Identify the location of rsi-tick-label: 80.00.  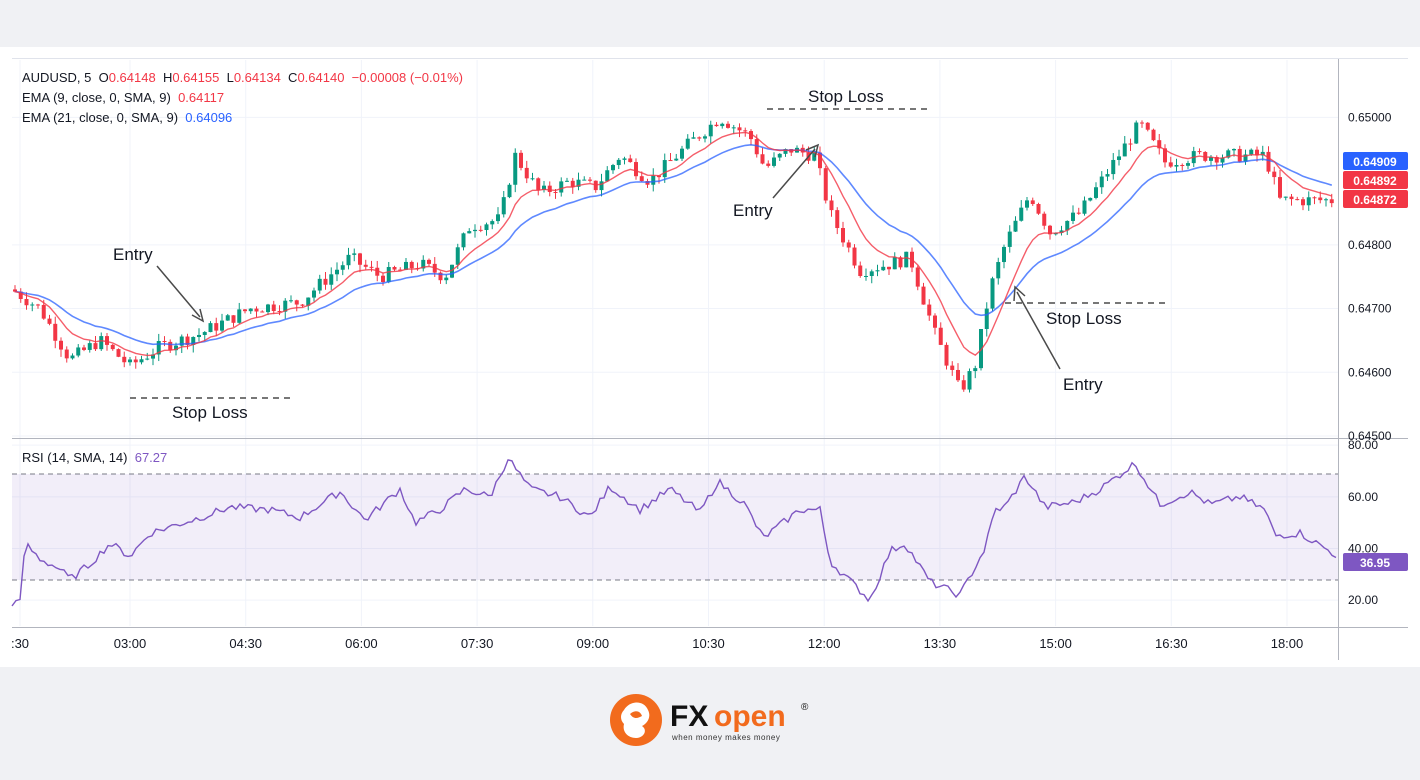
(1363, 445).